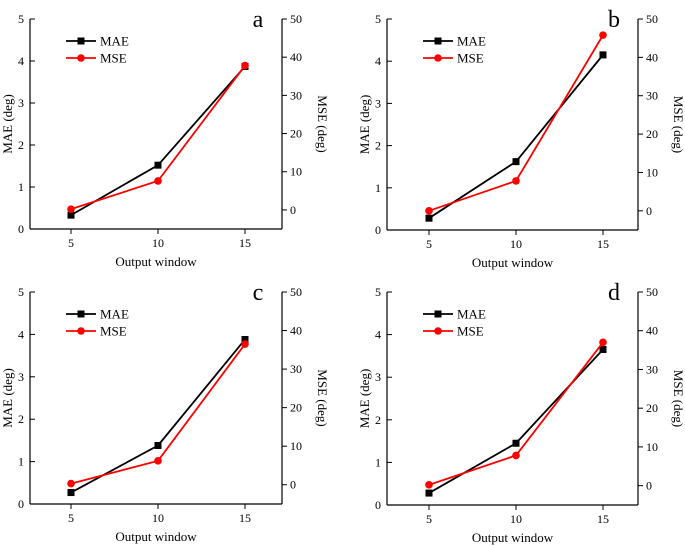 The width and height of the screenshot is (685, 545). What do you see at coordinates (614, 293) in the screenshot?
I see `panel-letter: d` at bounding box center [614, 293].